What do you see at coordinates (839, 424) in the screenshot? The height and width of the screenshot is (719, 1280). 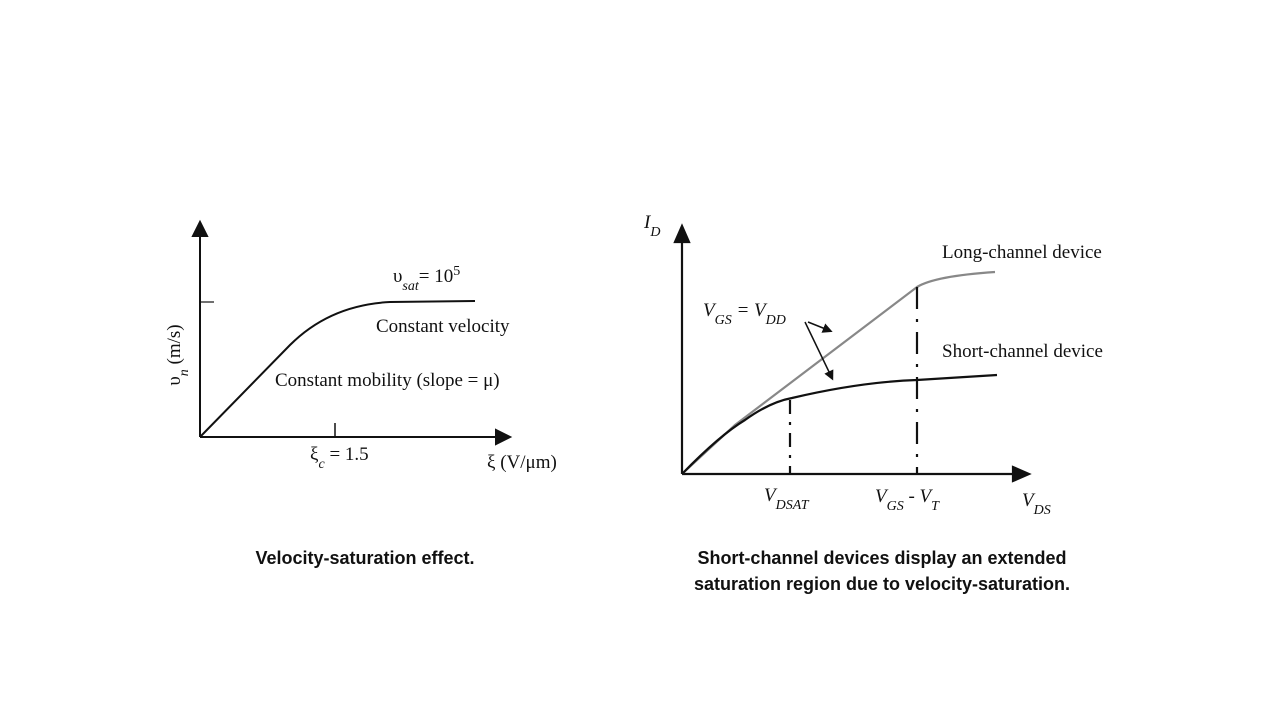 I see `short-channel-curve` at bounding box center [839, 424].